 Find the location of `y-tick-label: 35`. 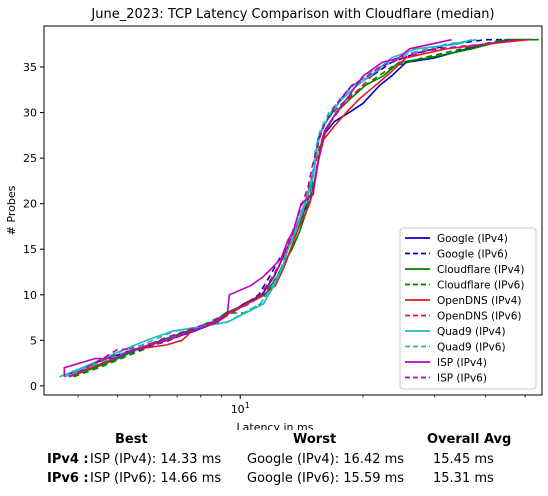

y-tick-label: 35 is located at coordinates (30, 67).